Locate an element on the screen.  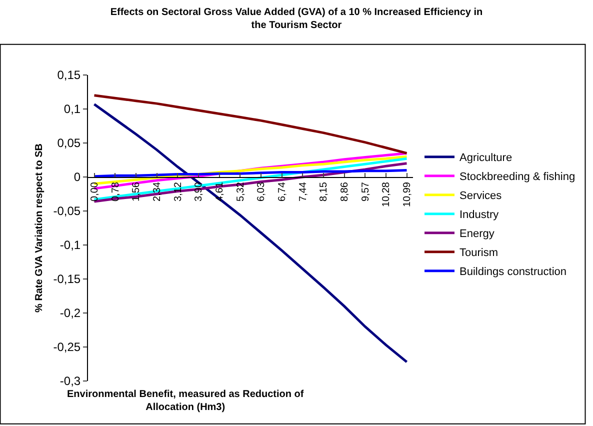
legend-label: Services is located at coordinates (481, 196).